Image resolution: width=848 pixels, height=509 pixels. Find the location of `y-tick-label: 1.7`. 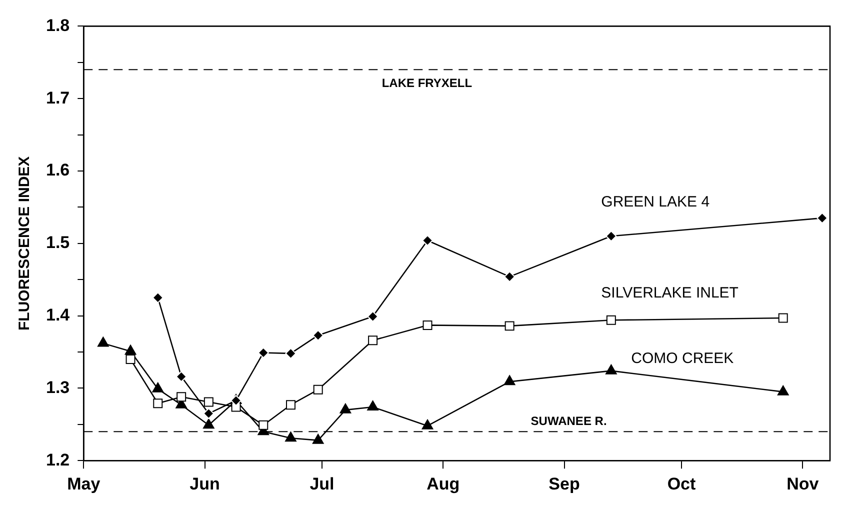

y-tick-label: 1.7 is located at coordinates (58, 98).